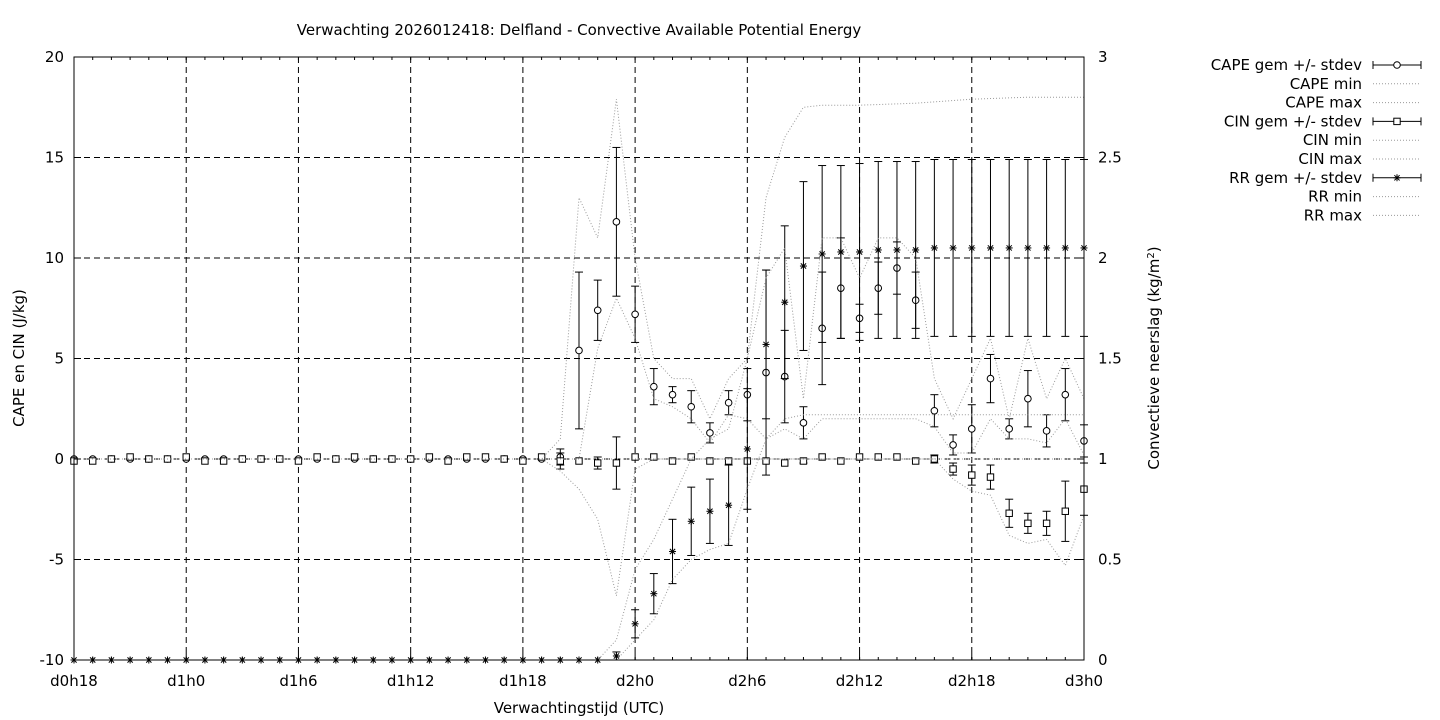 This screenshot has width=1440, height=720. I want to click on legend-label: RR max, so click(1333, 215).